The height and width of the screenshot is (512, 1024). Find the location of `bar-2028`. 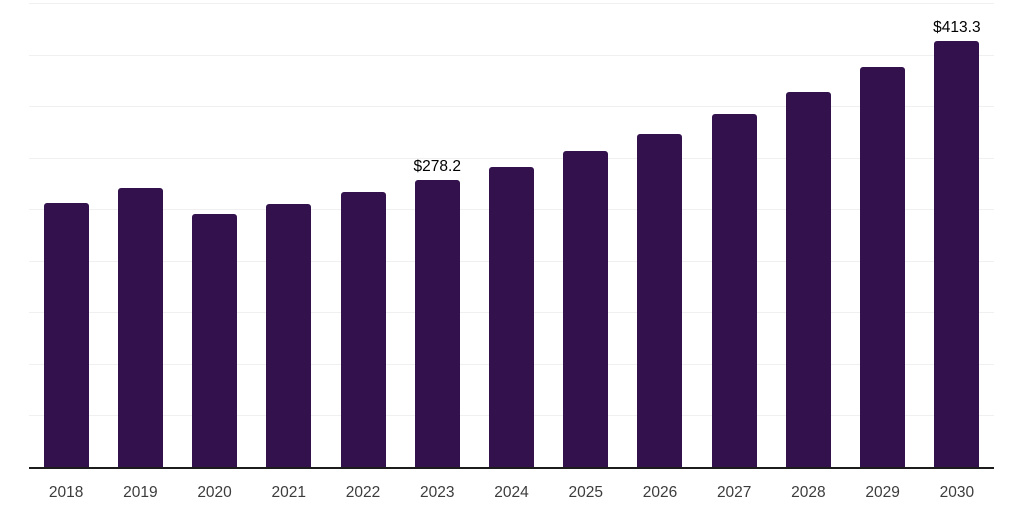

bar-2028 is located at coordinates (808, 279).